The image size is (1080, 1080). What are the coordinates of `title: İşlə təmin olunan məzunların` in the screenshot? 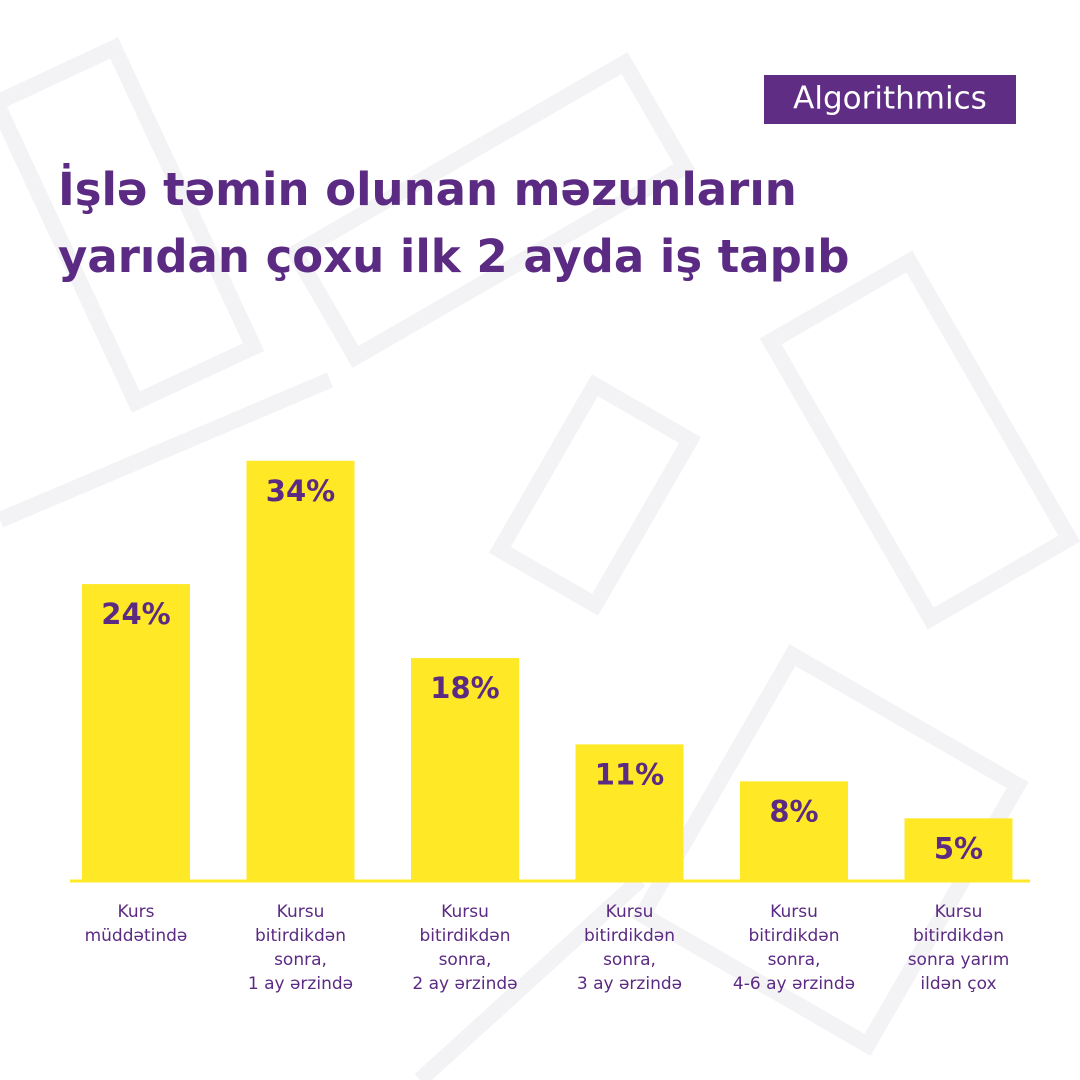 It's located at (427, 189).